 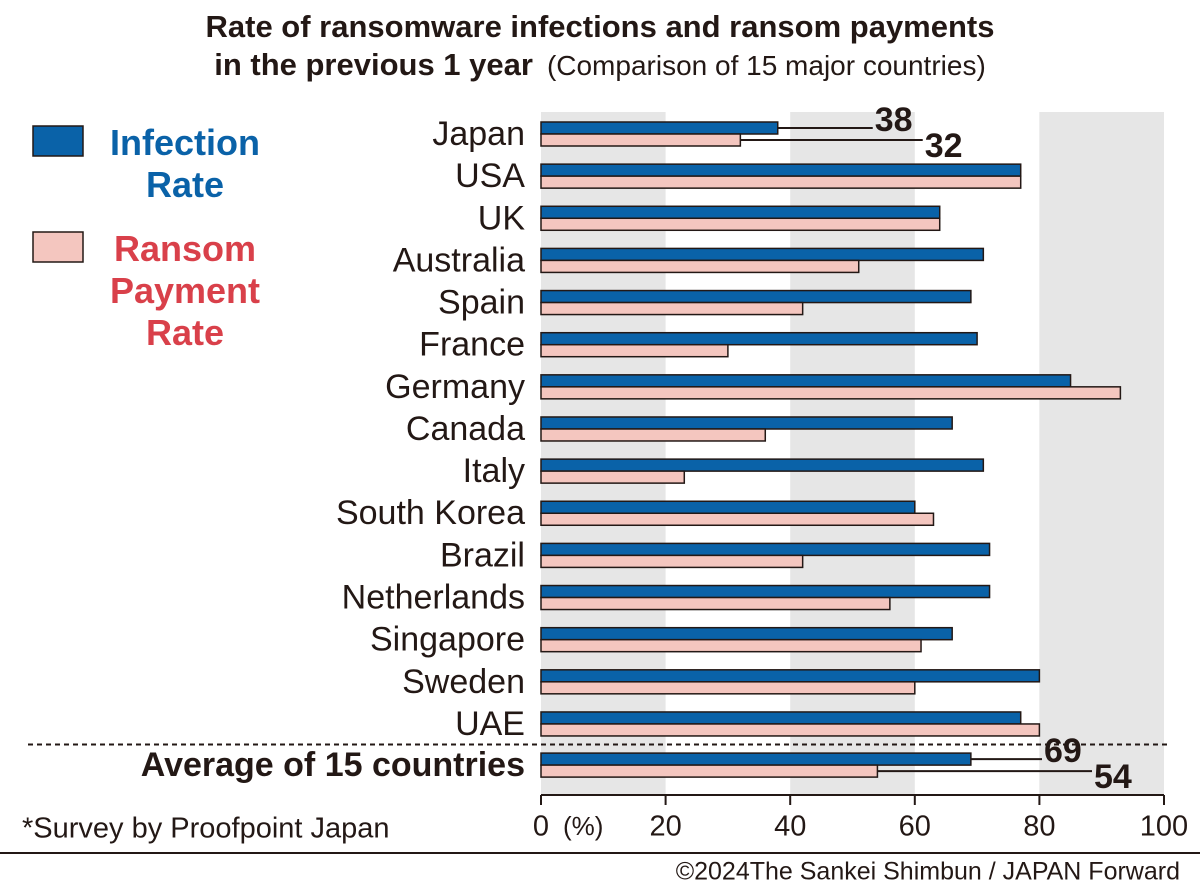 I want to click on x-tick-label: 40, so click(x=790, y=827).